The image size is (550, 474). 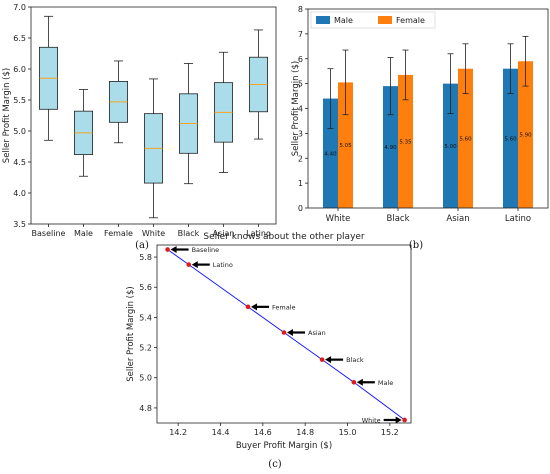 I want to click on y-tick-label: 5.2, so click(x=145, y=348).